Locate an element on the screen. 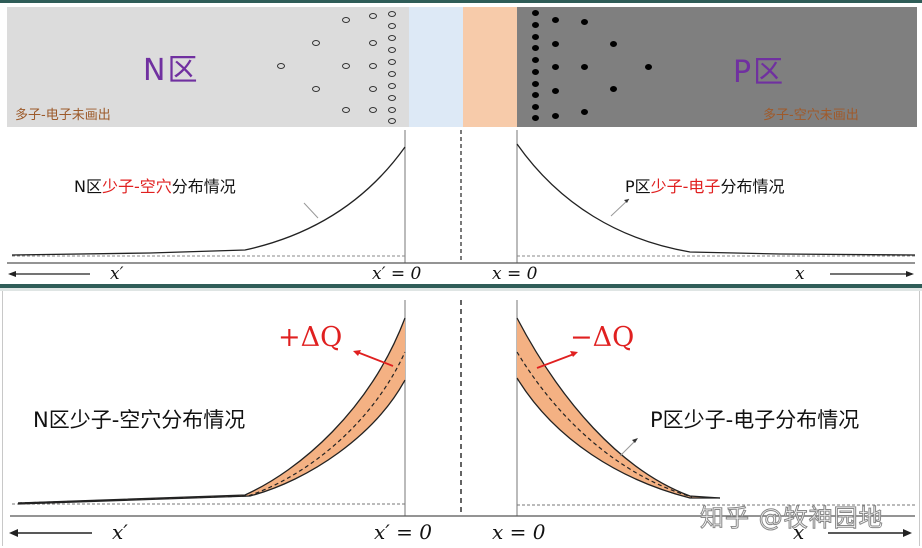  lower-axis-x: x is located at coordinates (799, 532).